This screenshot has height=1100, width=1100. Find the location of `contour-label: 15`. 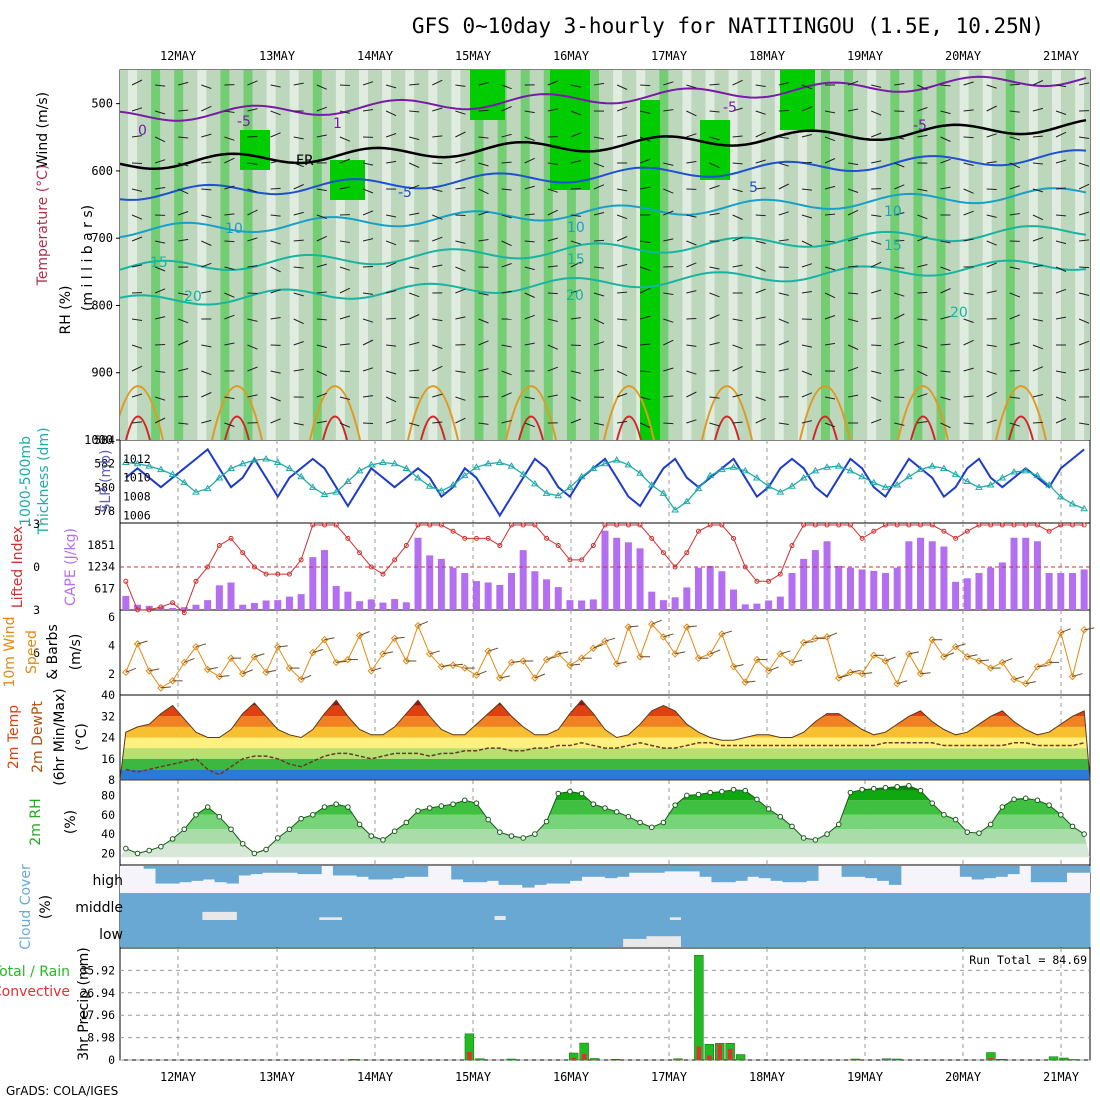

contour-label: 15 is located at coordinates (893, 246).